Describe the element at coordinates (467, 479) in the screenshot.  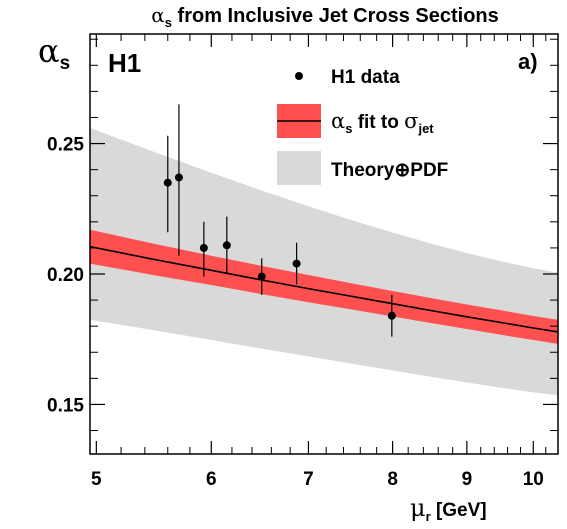
I see `x-tick-label: 9` at that location.